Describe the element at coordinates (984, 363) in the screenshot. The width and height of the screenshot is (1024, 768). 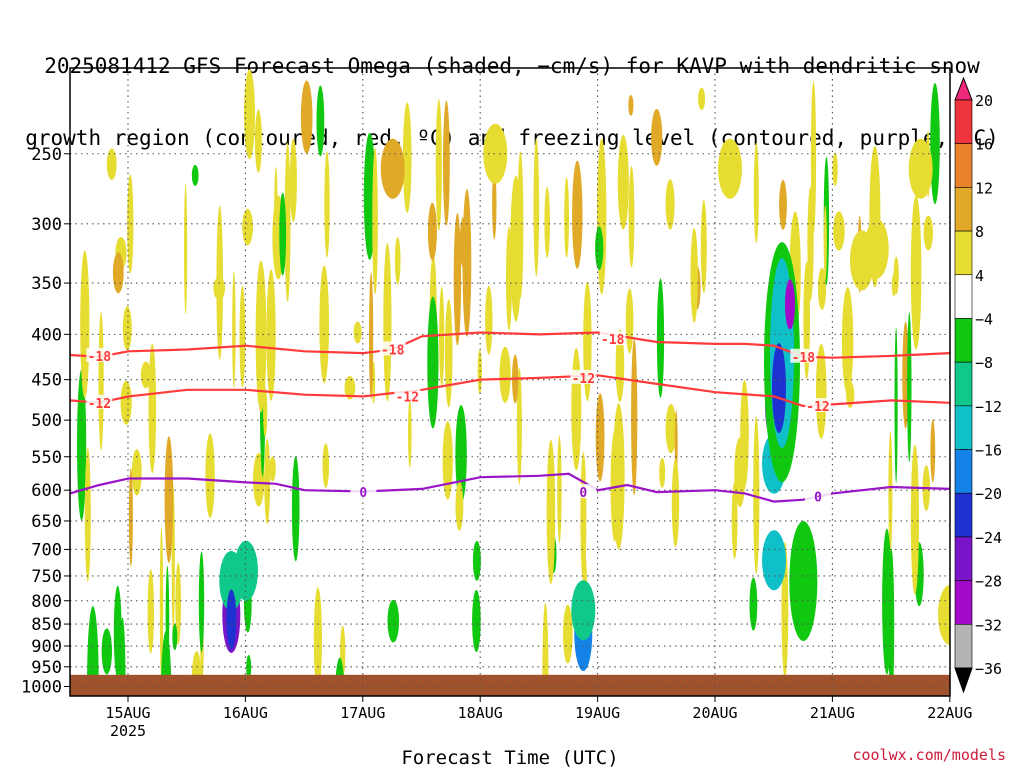
I see `colorbar-label: −8` at that location.